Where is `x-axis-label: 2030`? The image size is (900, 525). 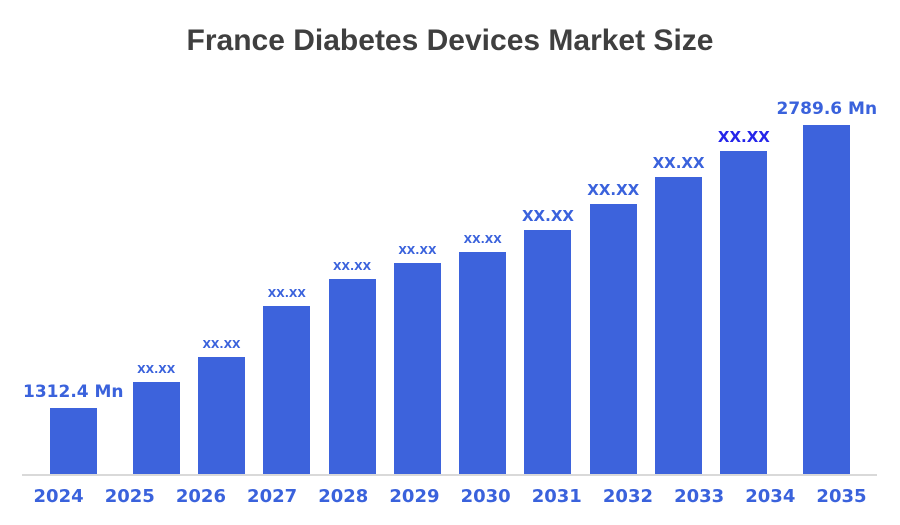
x-axis-label: 2030 is located at coordinates (485, 496).